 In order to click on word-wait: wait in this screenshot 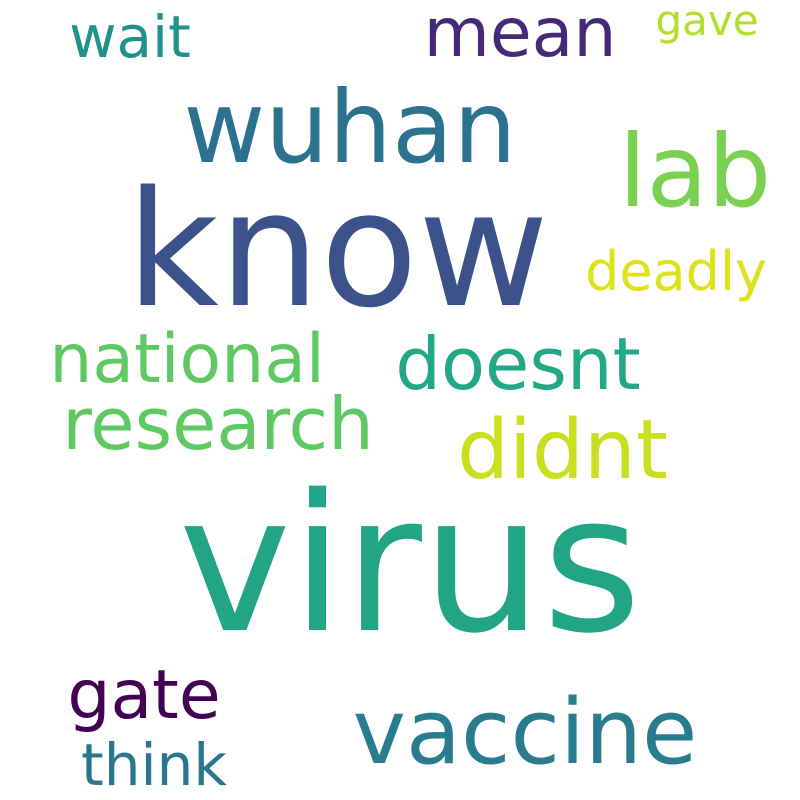, I will do `click(130, 37)`.